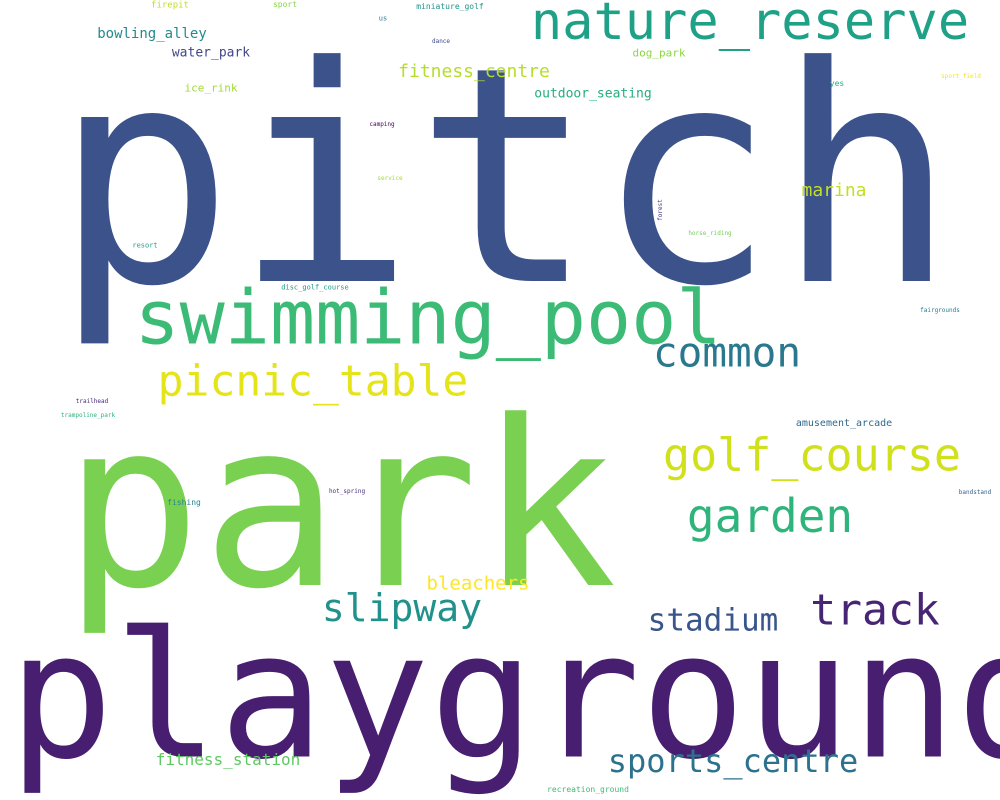 The image size is (1000, 800). Describe the element at coordinates (285, 4) in the screenshot. I see `word-sport: sport` at that location.